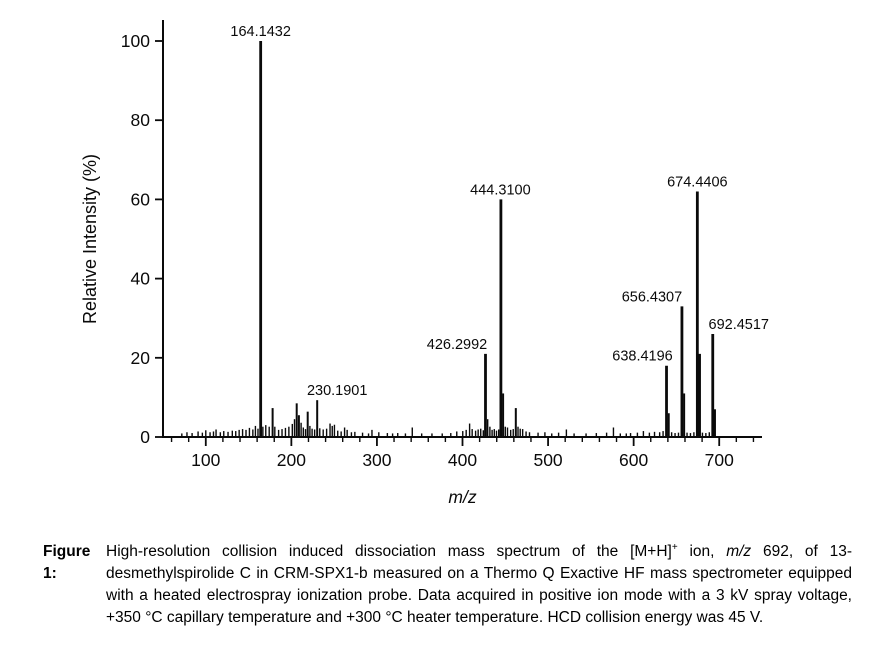 This screenshot has width=889, height=657. I want to click on x-tick-label: 200, so click(291, 460).